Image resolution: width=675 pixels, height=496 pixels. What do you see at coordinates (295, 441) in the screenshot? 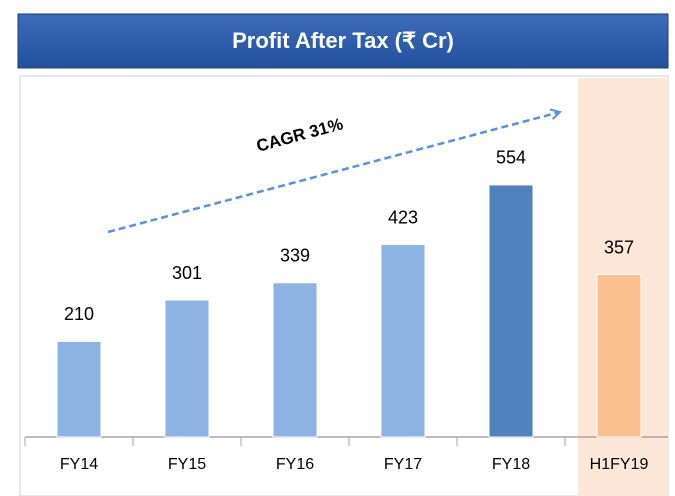
I see `category-ticks` at bounding box center [295, 441].